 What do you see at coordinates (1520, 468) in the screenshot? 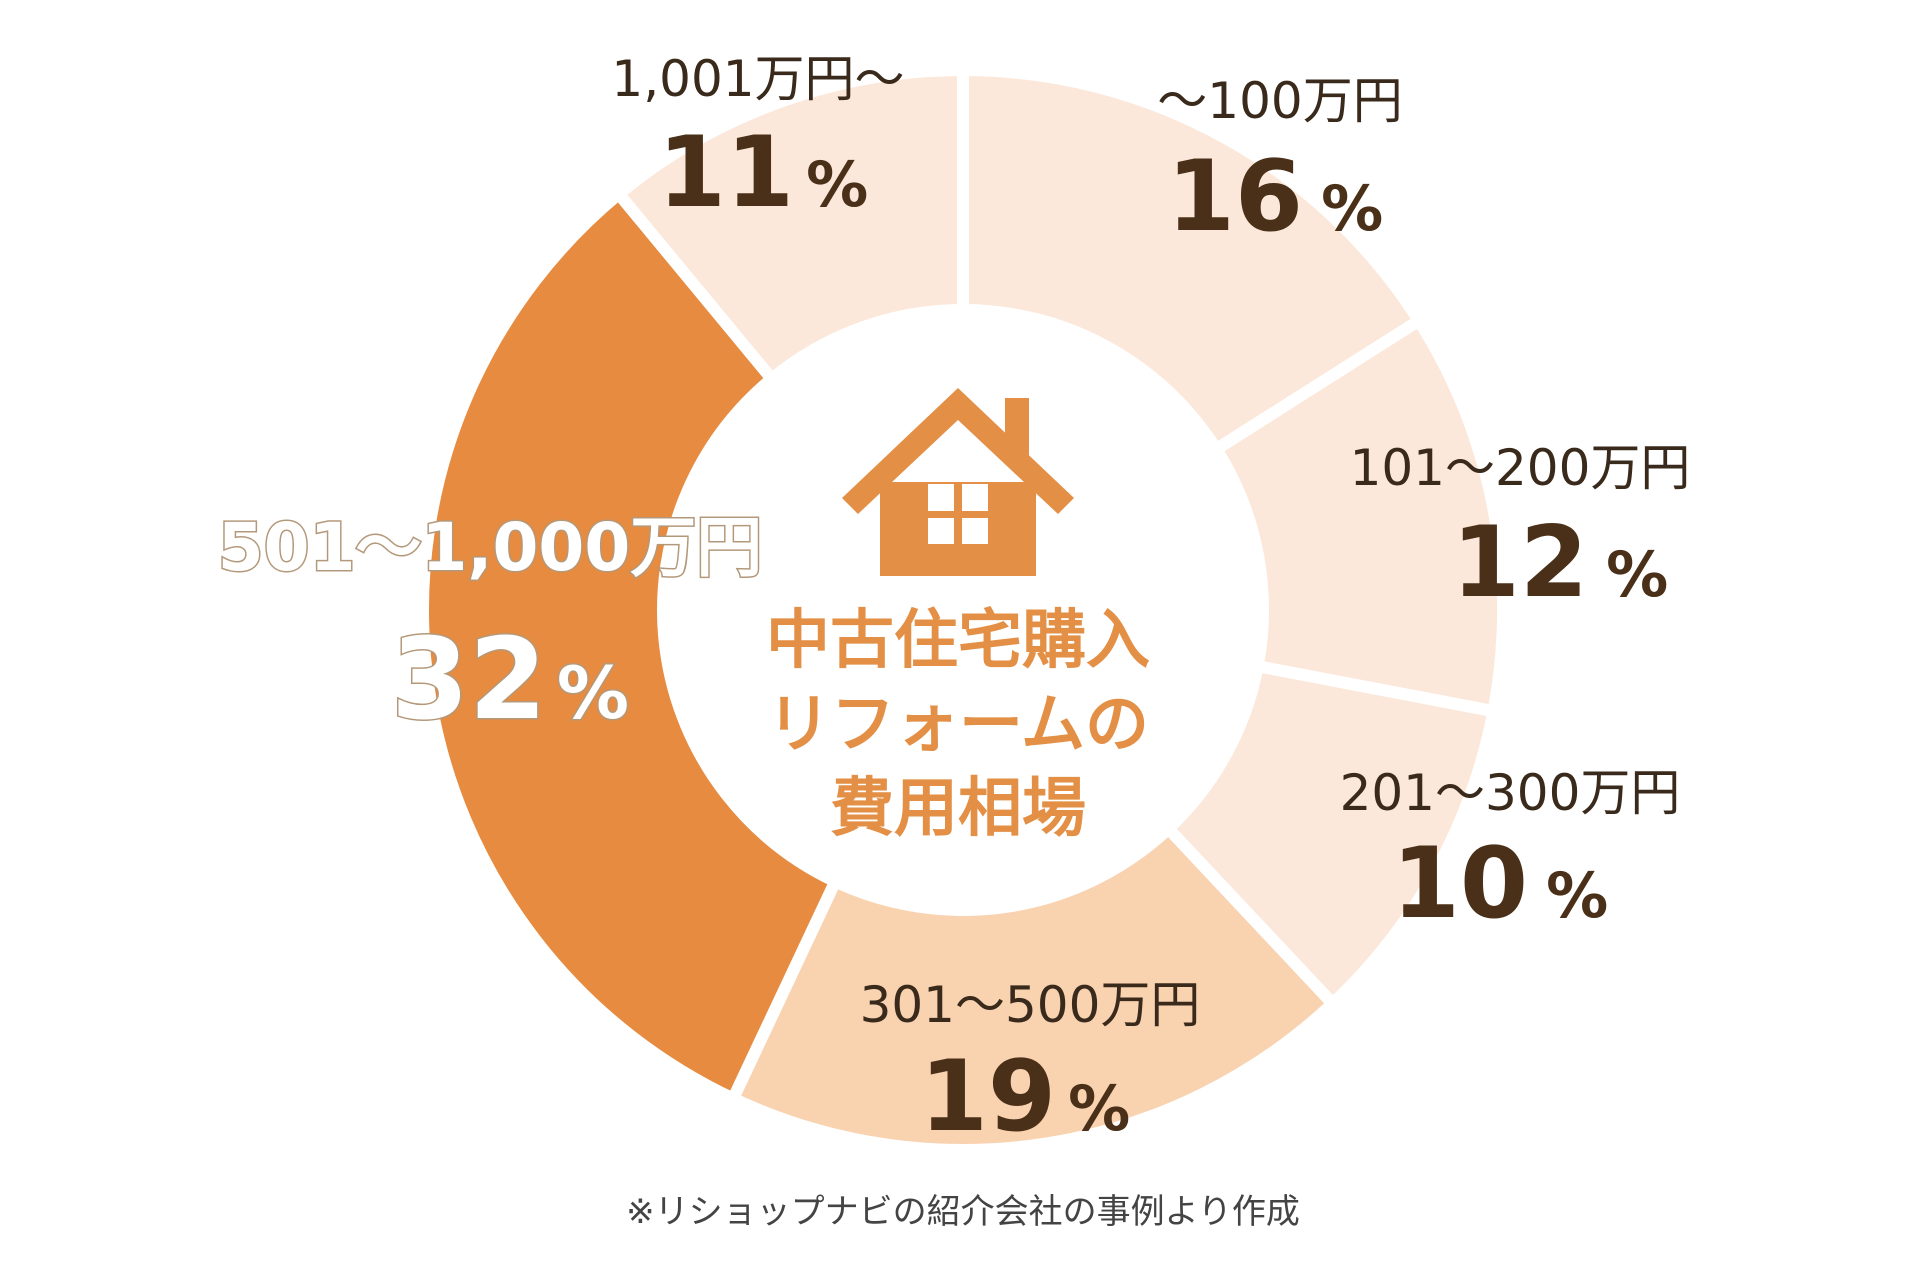
I see `category-label: 101〜200万円` at bounding box center [1520, 468].